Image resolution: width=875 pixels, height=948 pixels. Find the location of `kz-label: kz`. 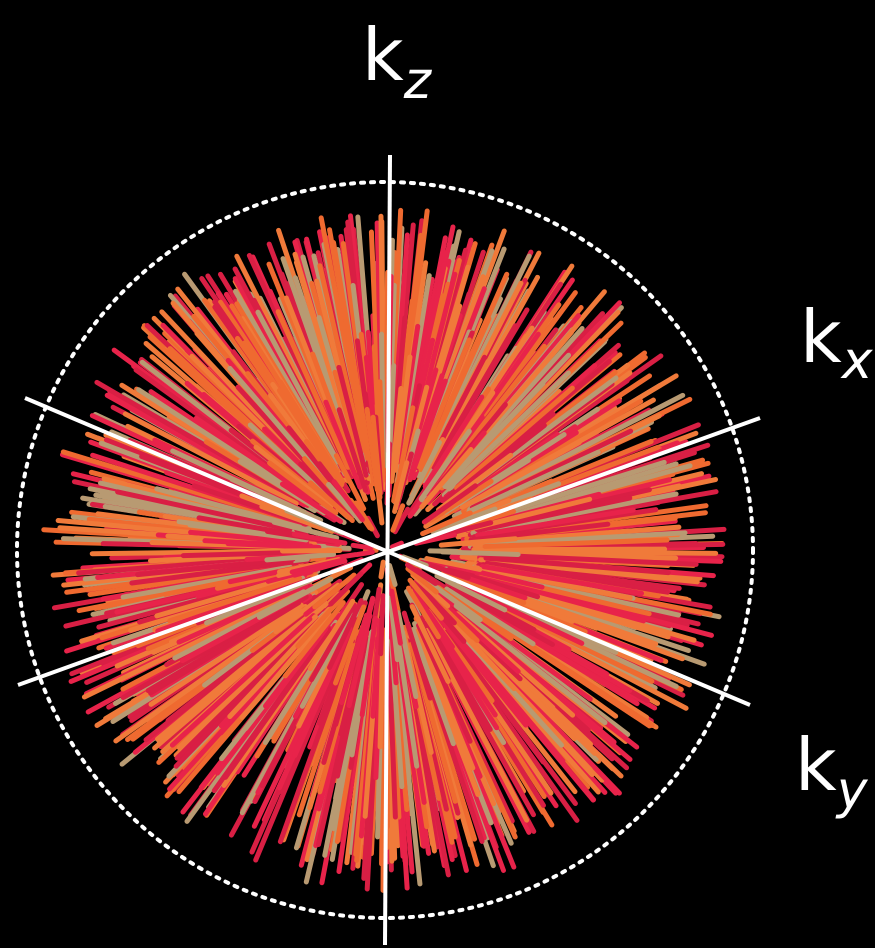

kz-label: kz is located at coordinates (397, 62).